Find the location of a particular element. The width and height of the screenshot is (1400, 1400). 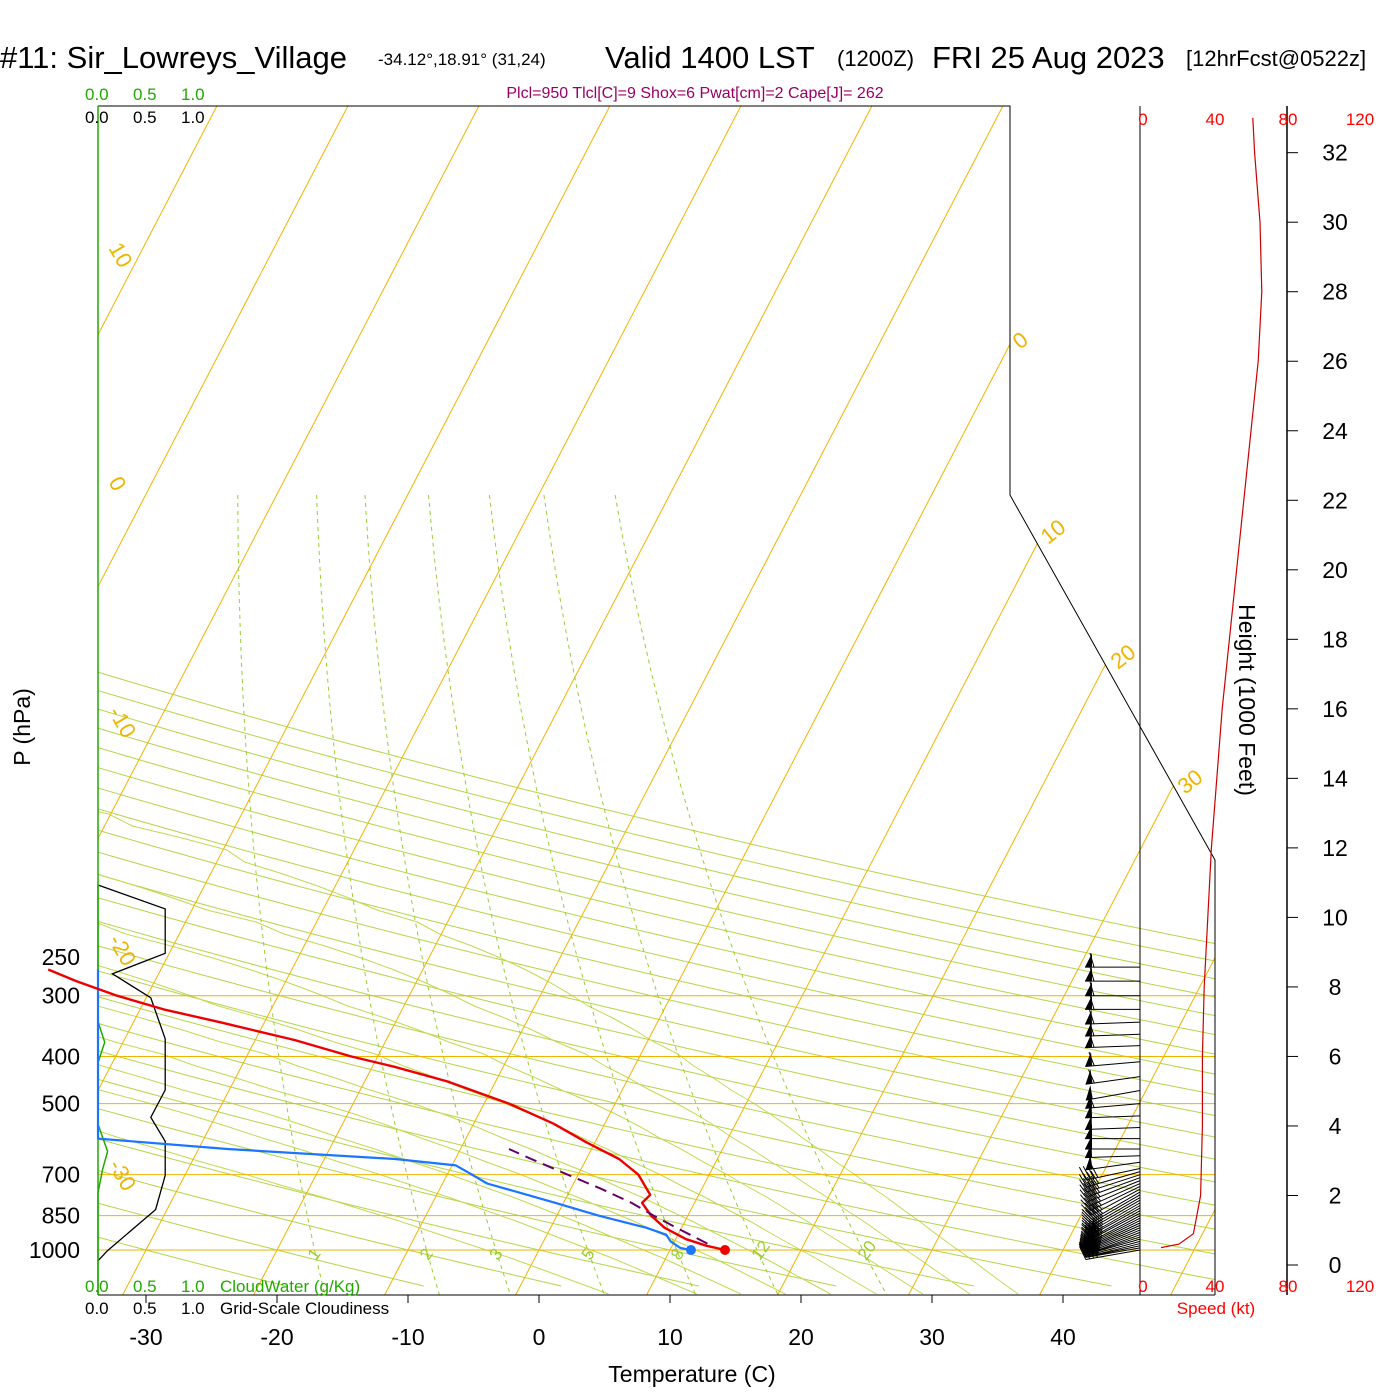

height-tick-label: 28 is located at coordinates (1335, 292).